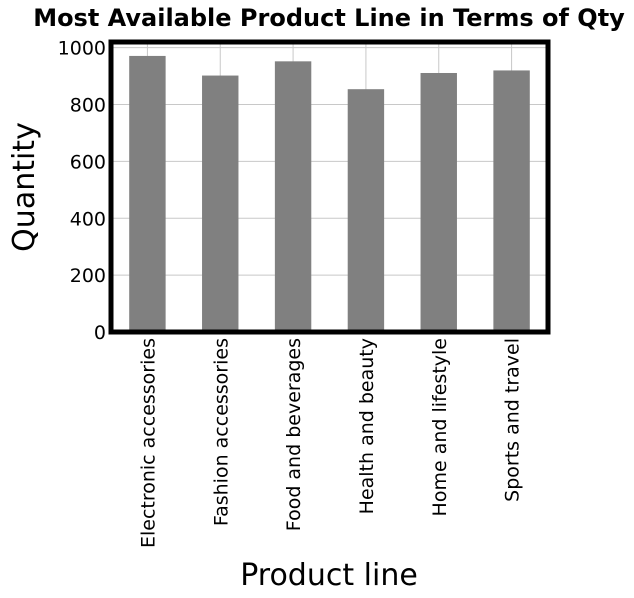  What do you see at coordinates (100, 333) in the screenshot?
I see `y-tick-label: 0` at bounding box center [100, 333].